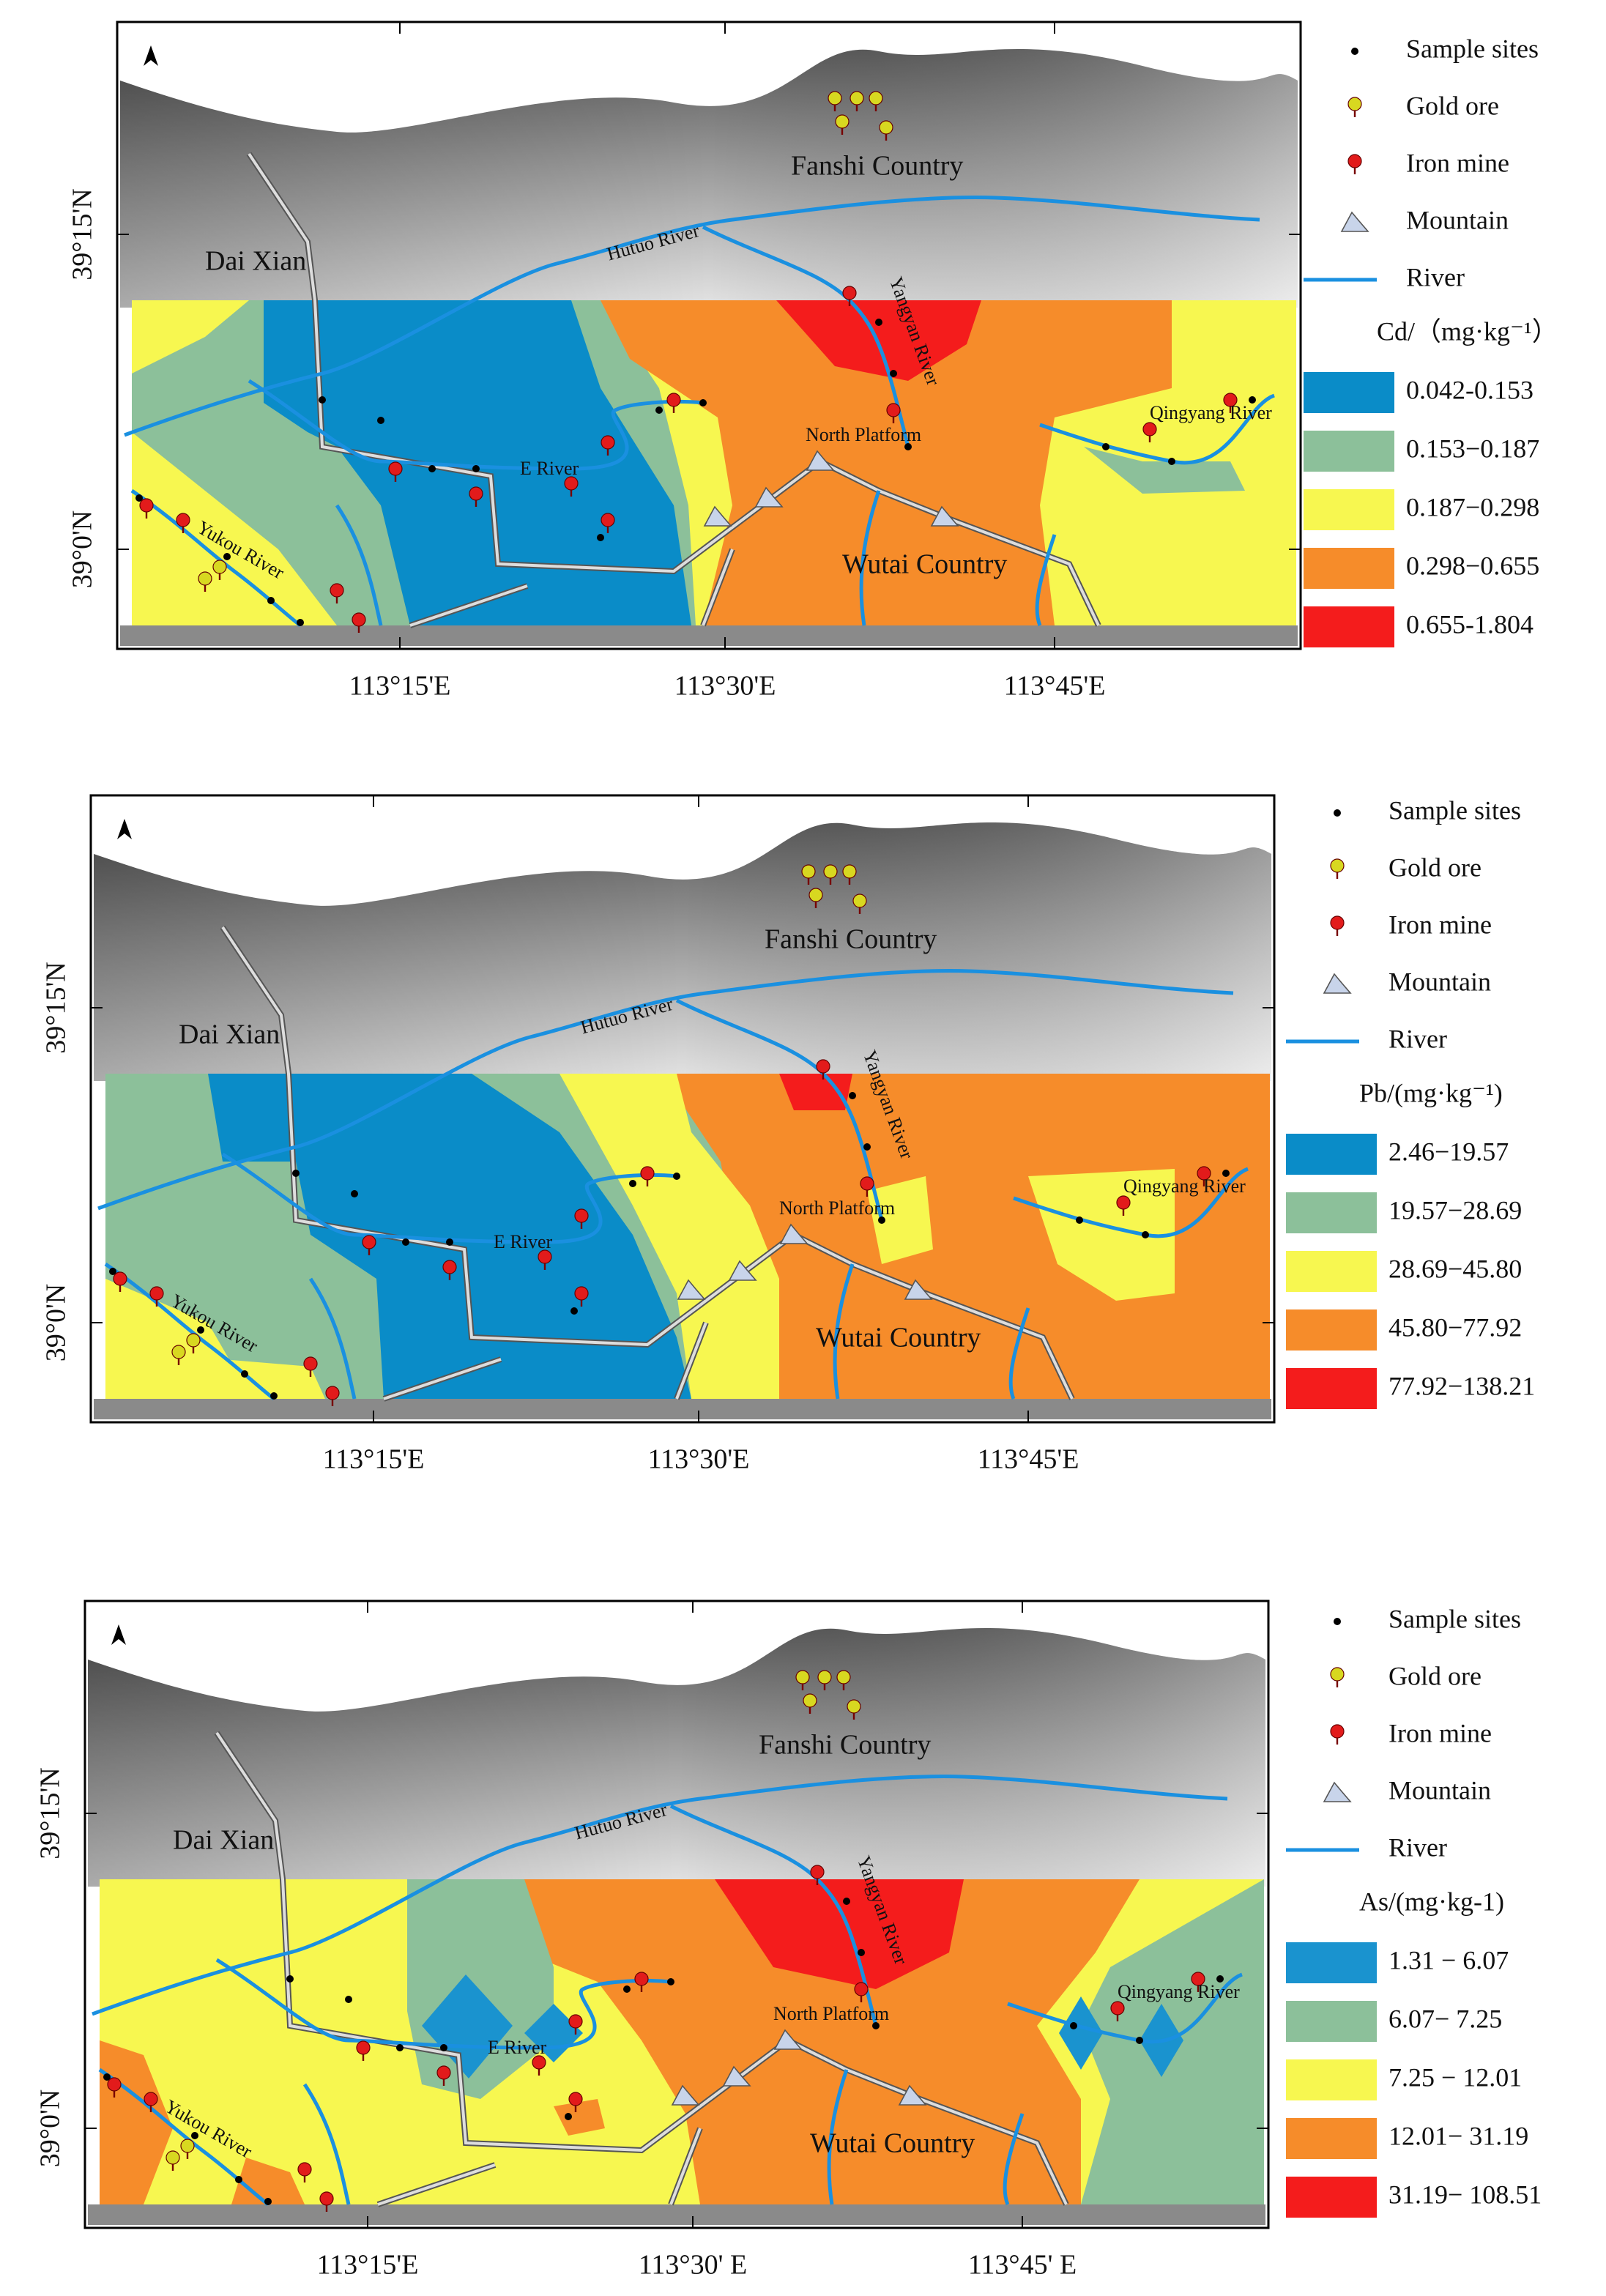 This screenshot has width=1606, height=2296. I want to click on legend-label: 1.31 − 6.07, so click(1448, 1959).